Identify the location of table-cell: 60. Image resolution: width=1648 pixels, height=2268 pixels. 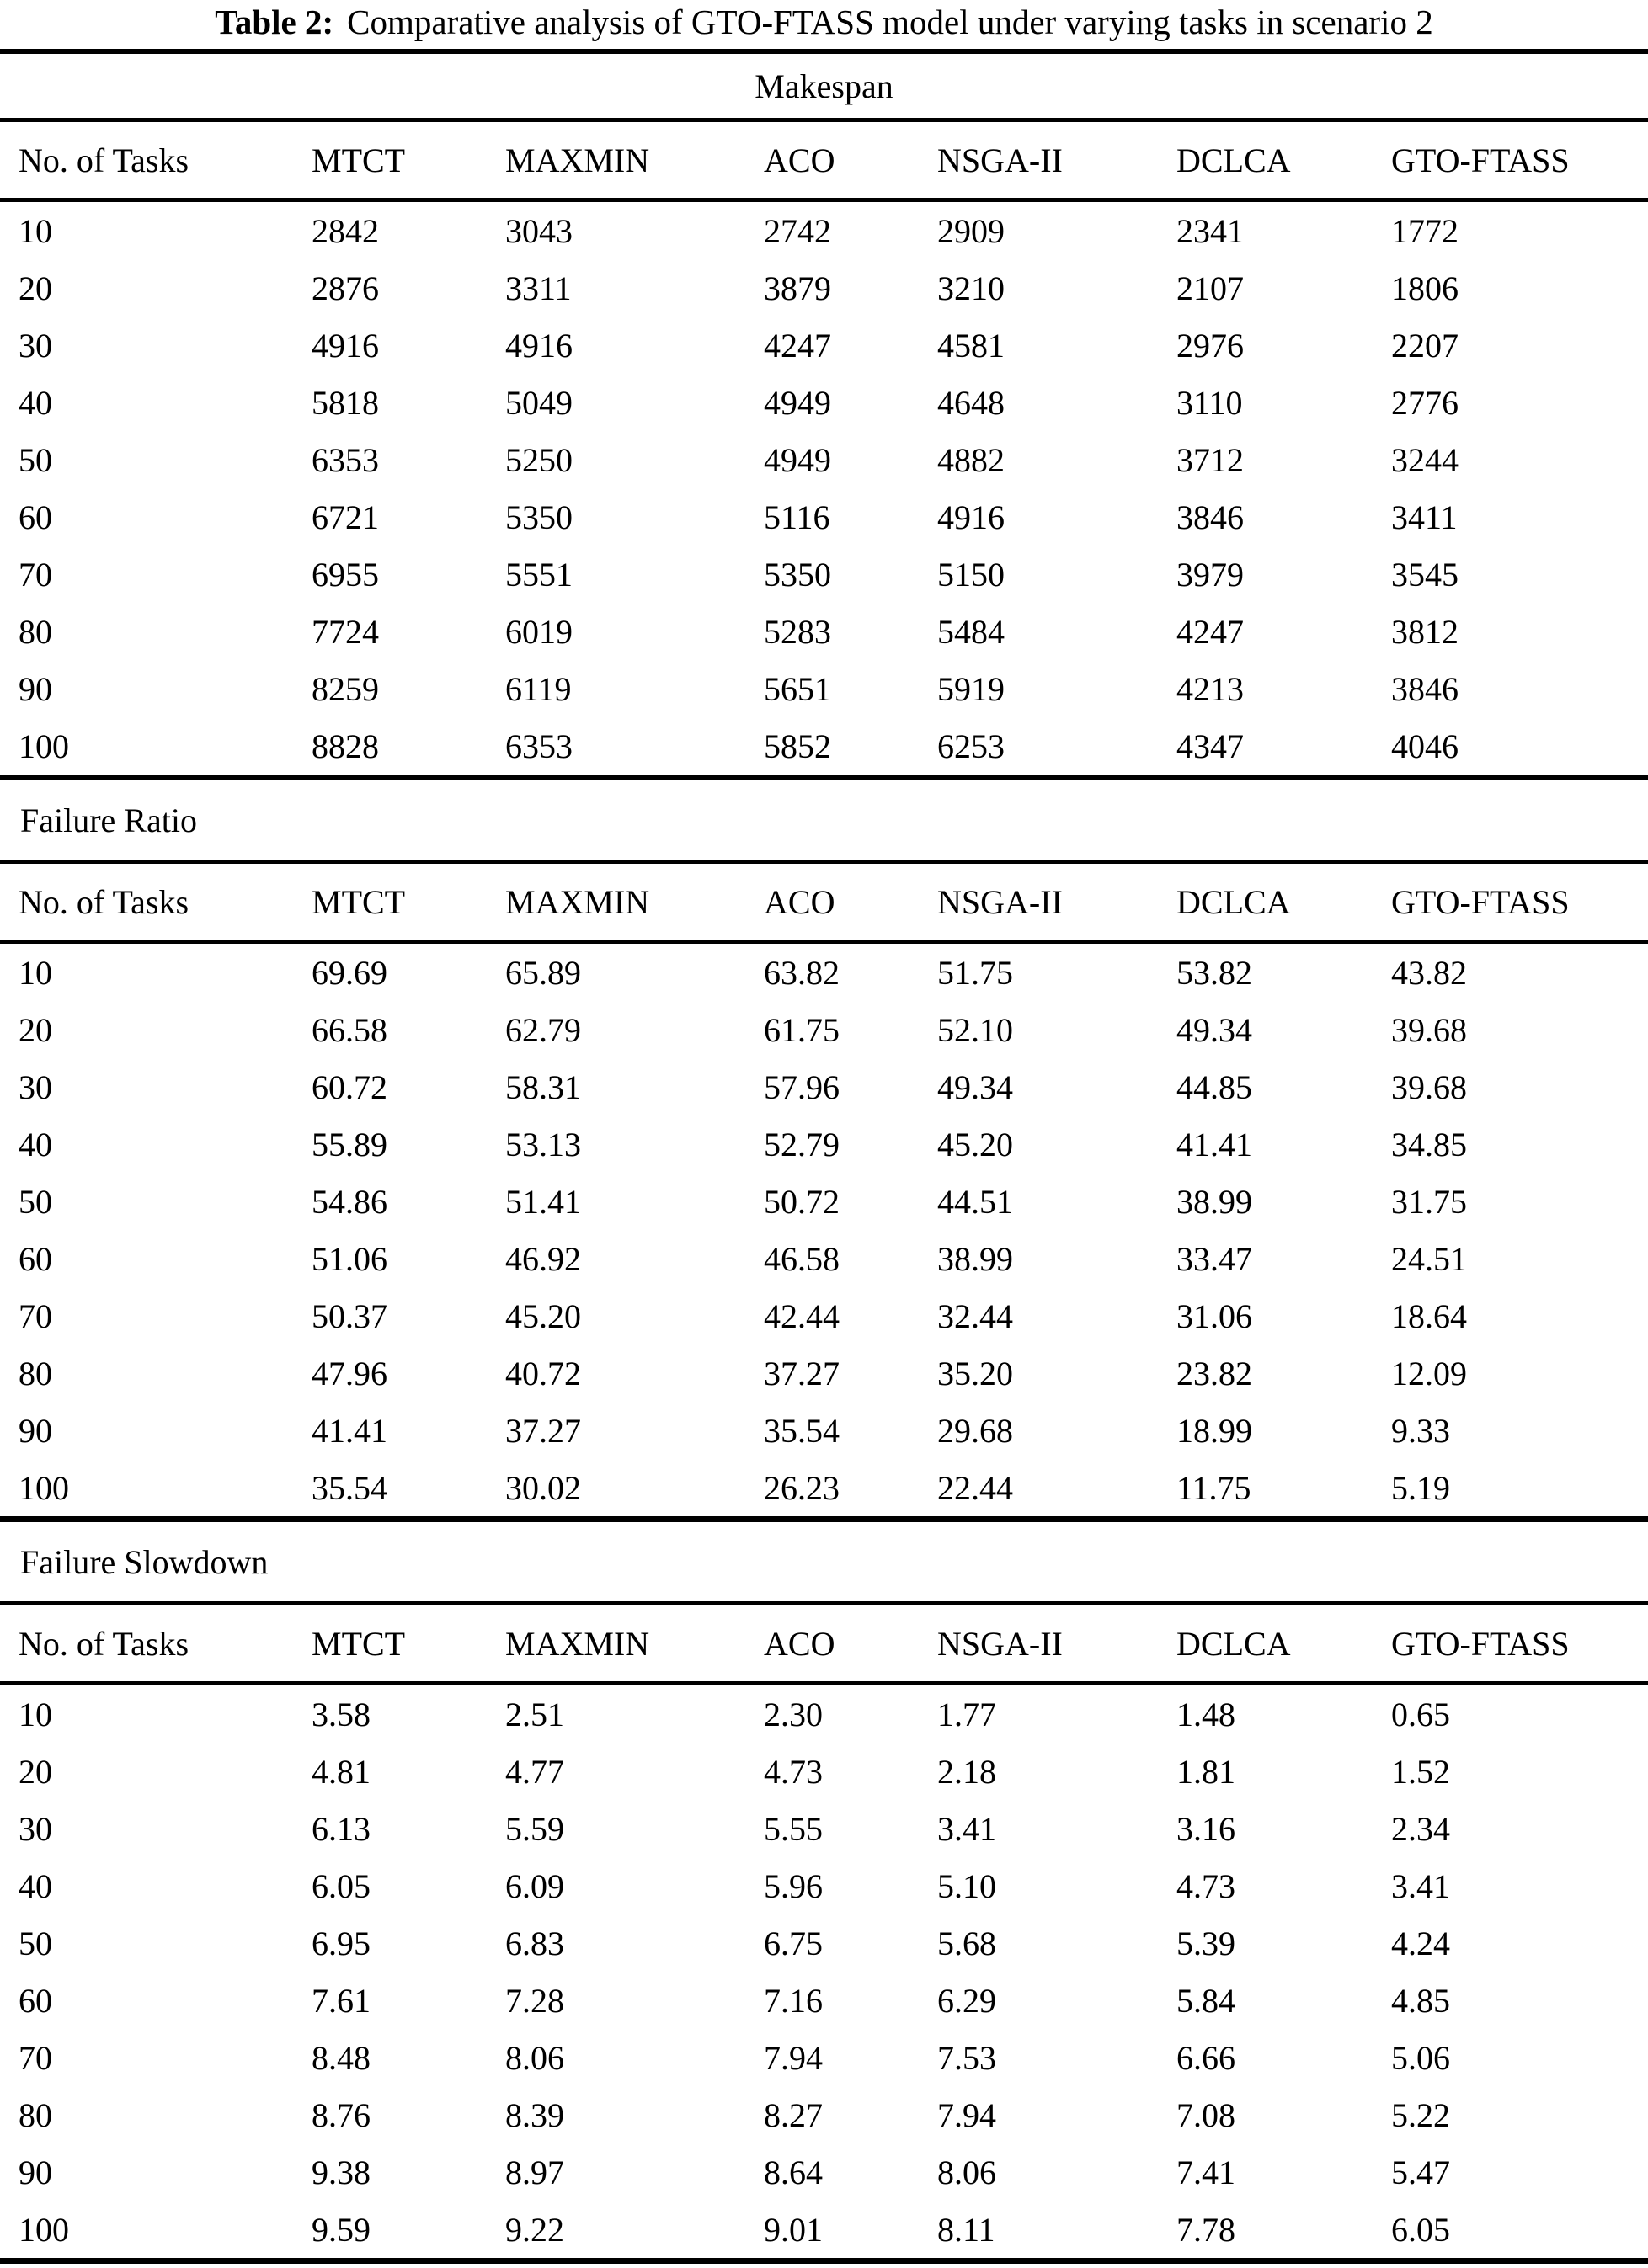
(35, 2000).